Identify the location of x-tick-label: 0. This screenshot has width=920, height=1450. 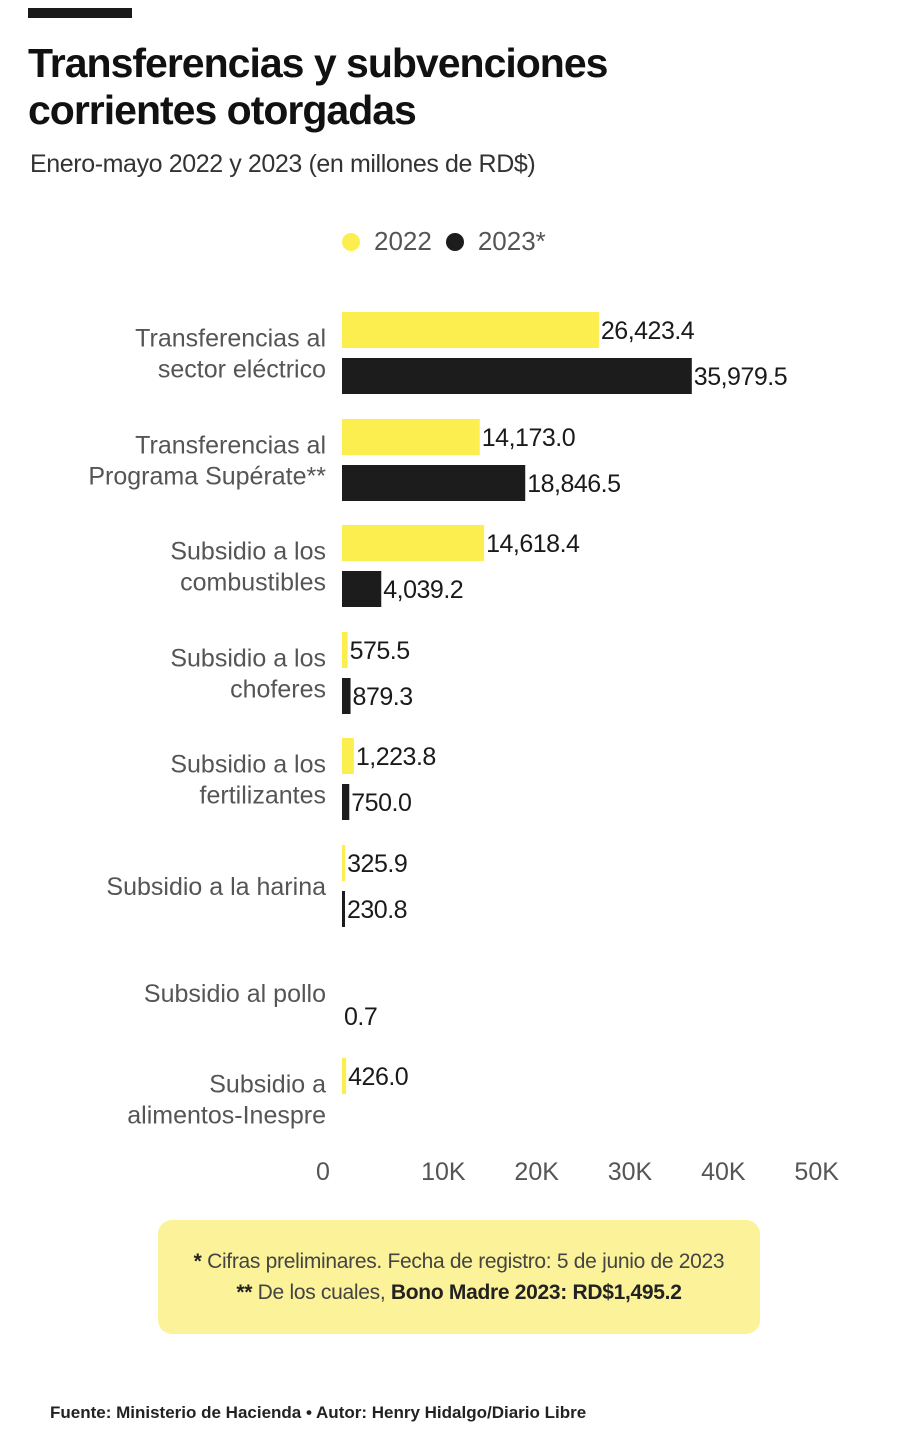
(323, 1172).